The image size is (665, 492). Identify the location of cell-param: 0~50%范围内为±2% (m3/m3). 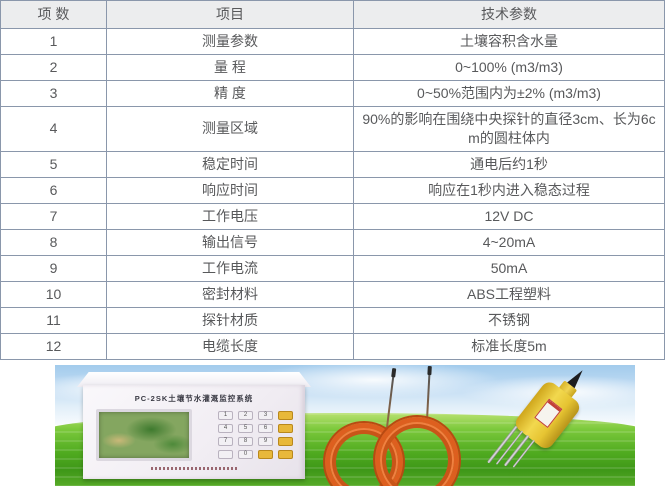
(509, 93).